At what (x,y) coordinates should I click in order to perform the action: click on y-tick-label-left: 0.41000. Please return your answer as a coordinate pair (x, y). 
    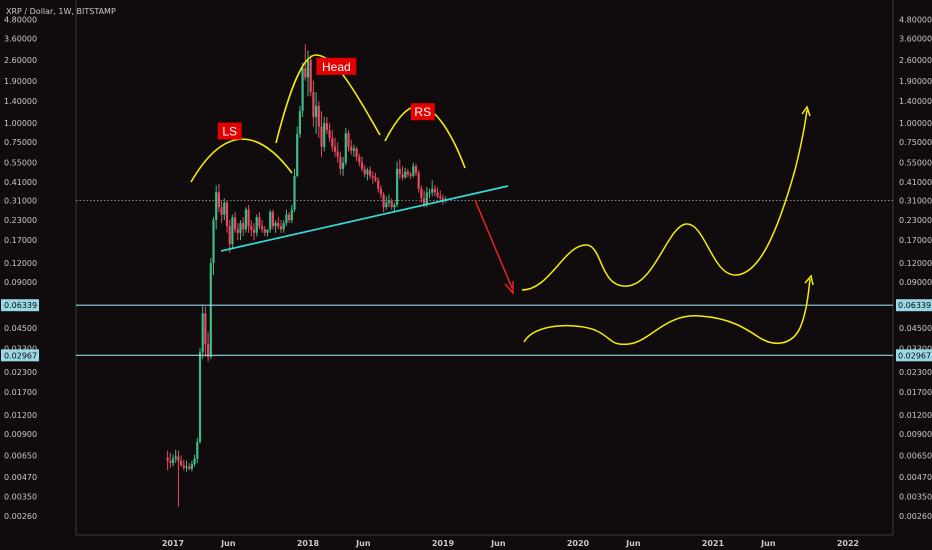
    Looking at the image, I should click on (20, 182).